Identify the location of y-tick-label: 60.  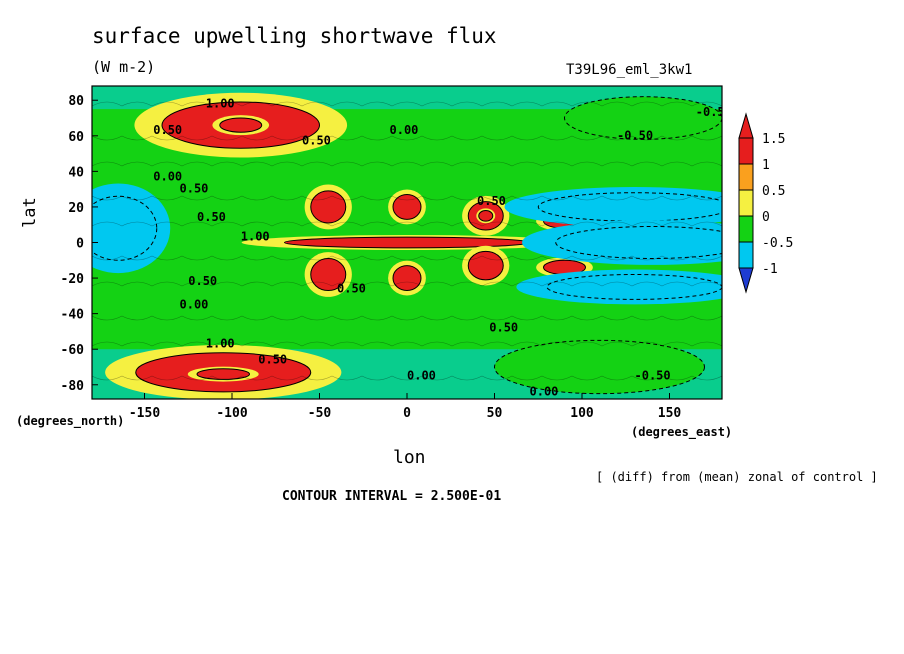
(76, 137).